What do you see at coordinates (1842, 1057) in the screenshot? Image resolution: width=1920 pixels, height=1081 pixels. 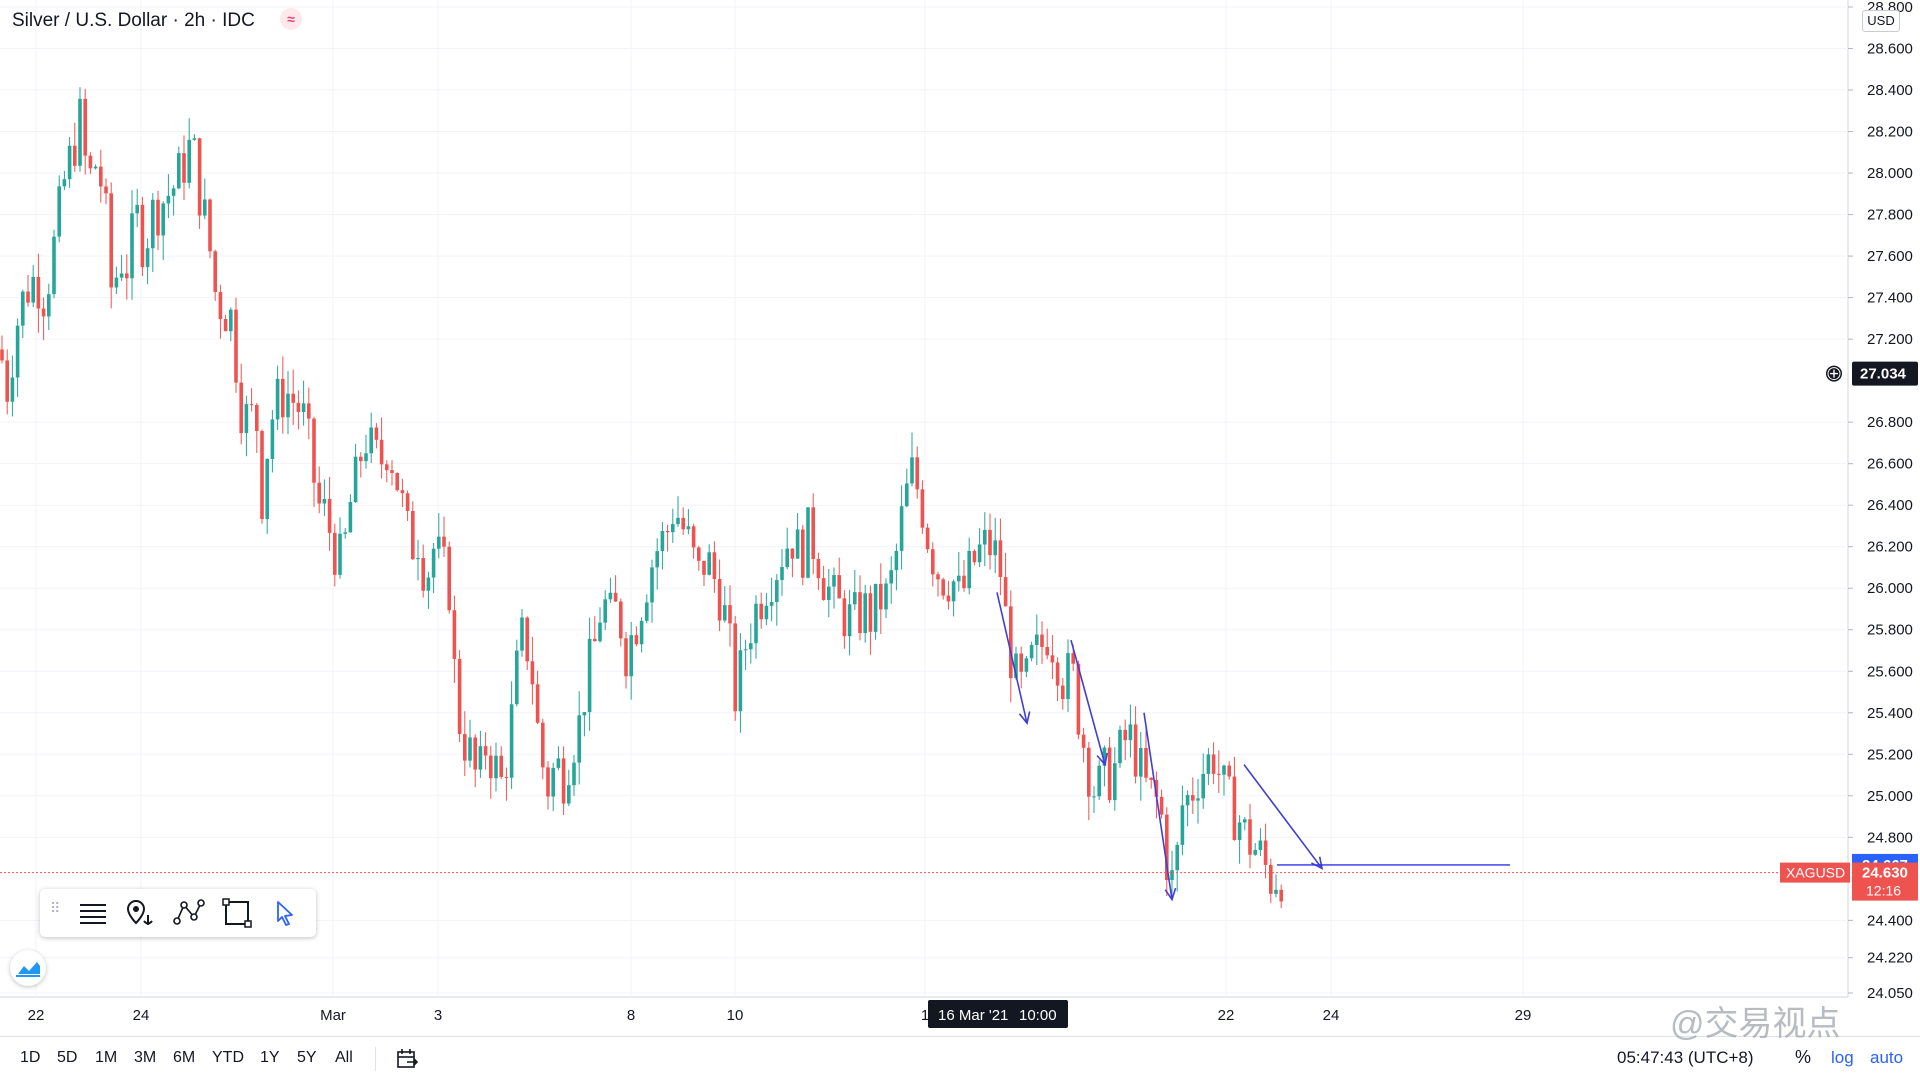 I see `log-scale-toggle: log` at bounding box center [1842, 1057].